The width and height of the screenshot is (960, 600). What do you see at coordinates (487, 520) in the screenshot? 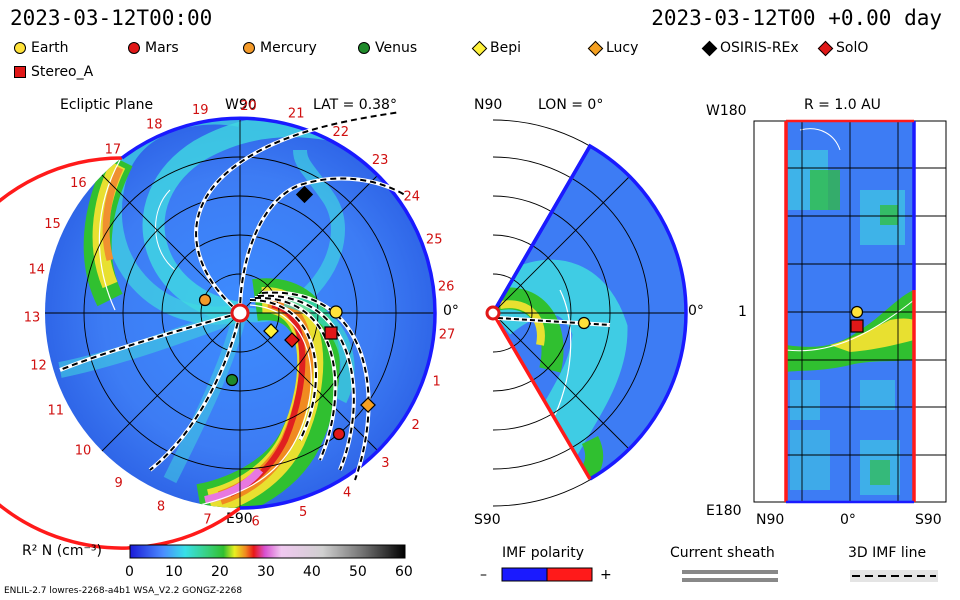
I see `meridional-bottom-label: S90` at bounding box center [487, 520].